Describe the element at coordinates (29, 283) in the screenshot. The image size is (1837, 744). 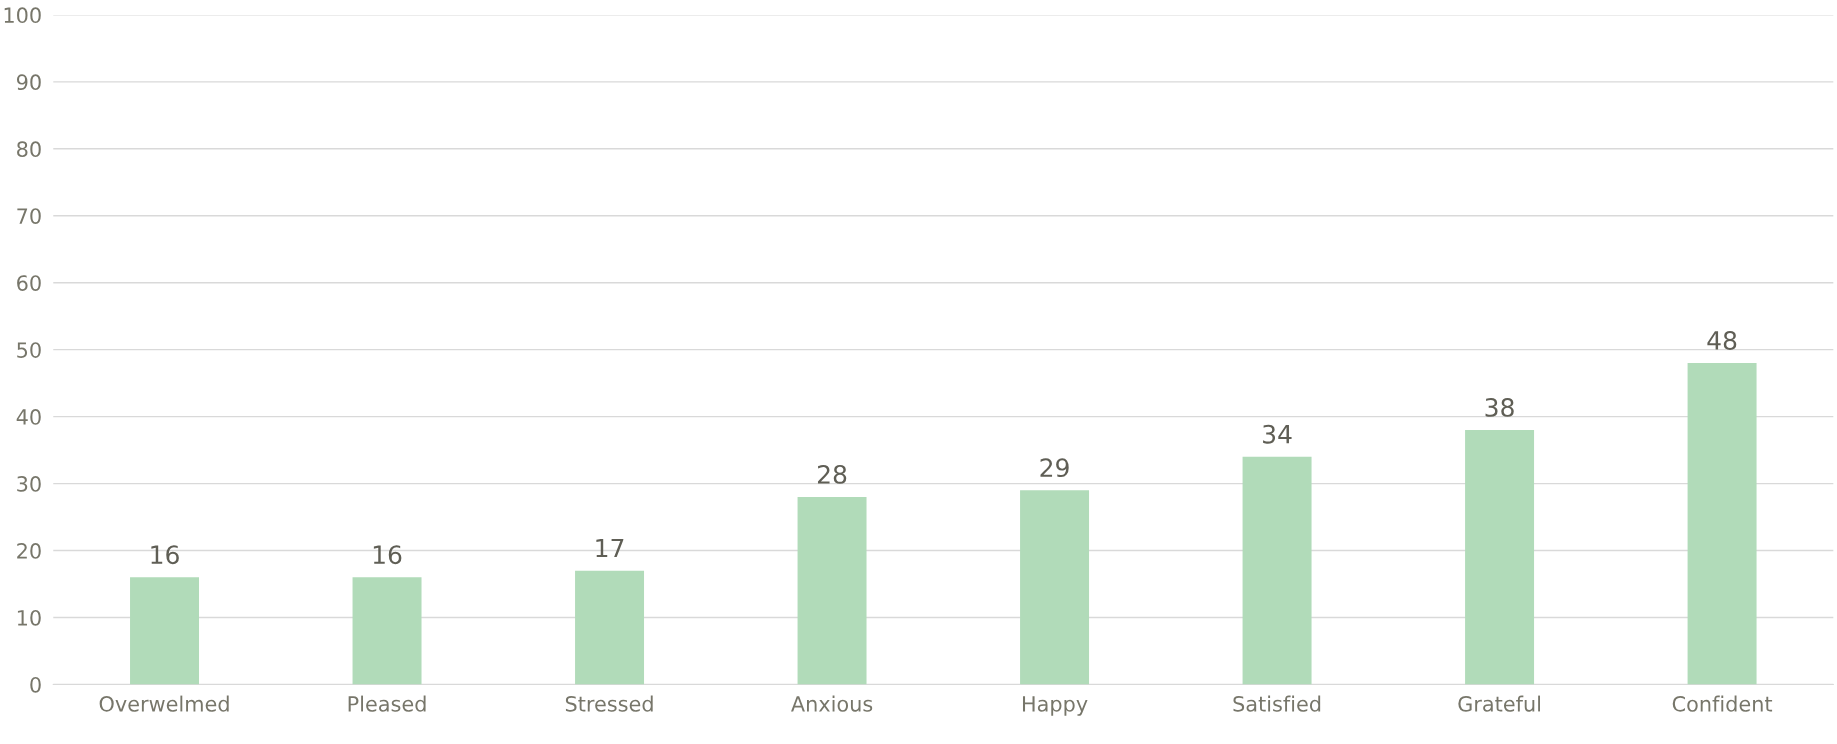
I see `y-tick-label: 60` at that location.